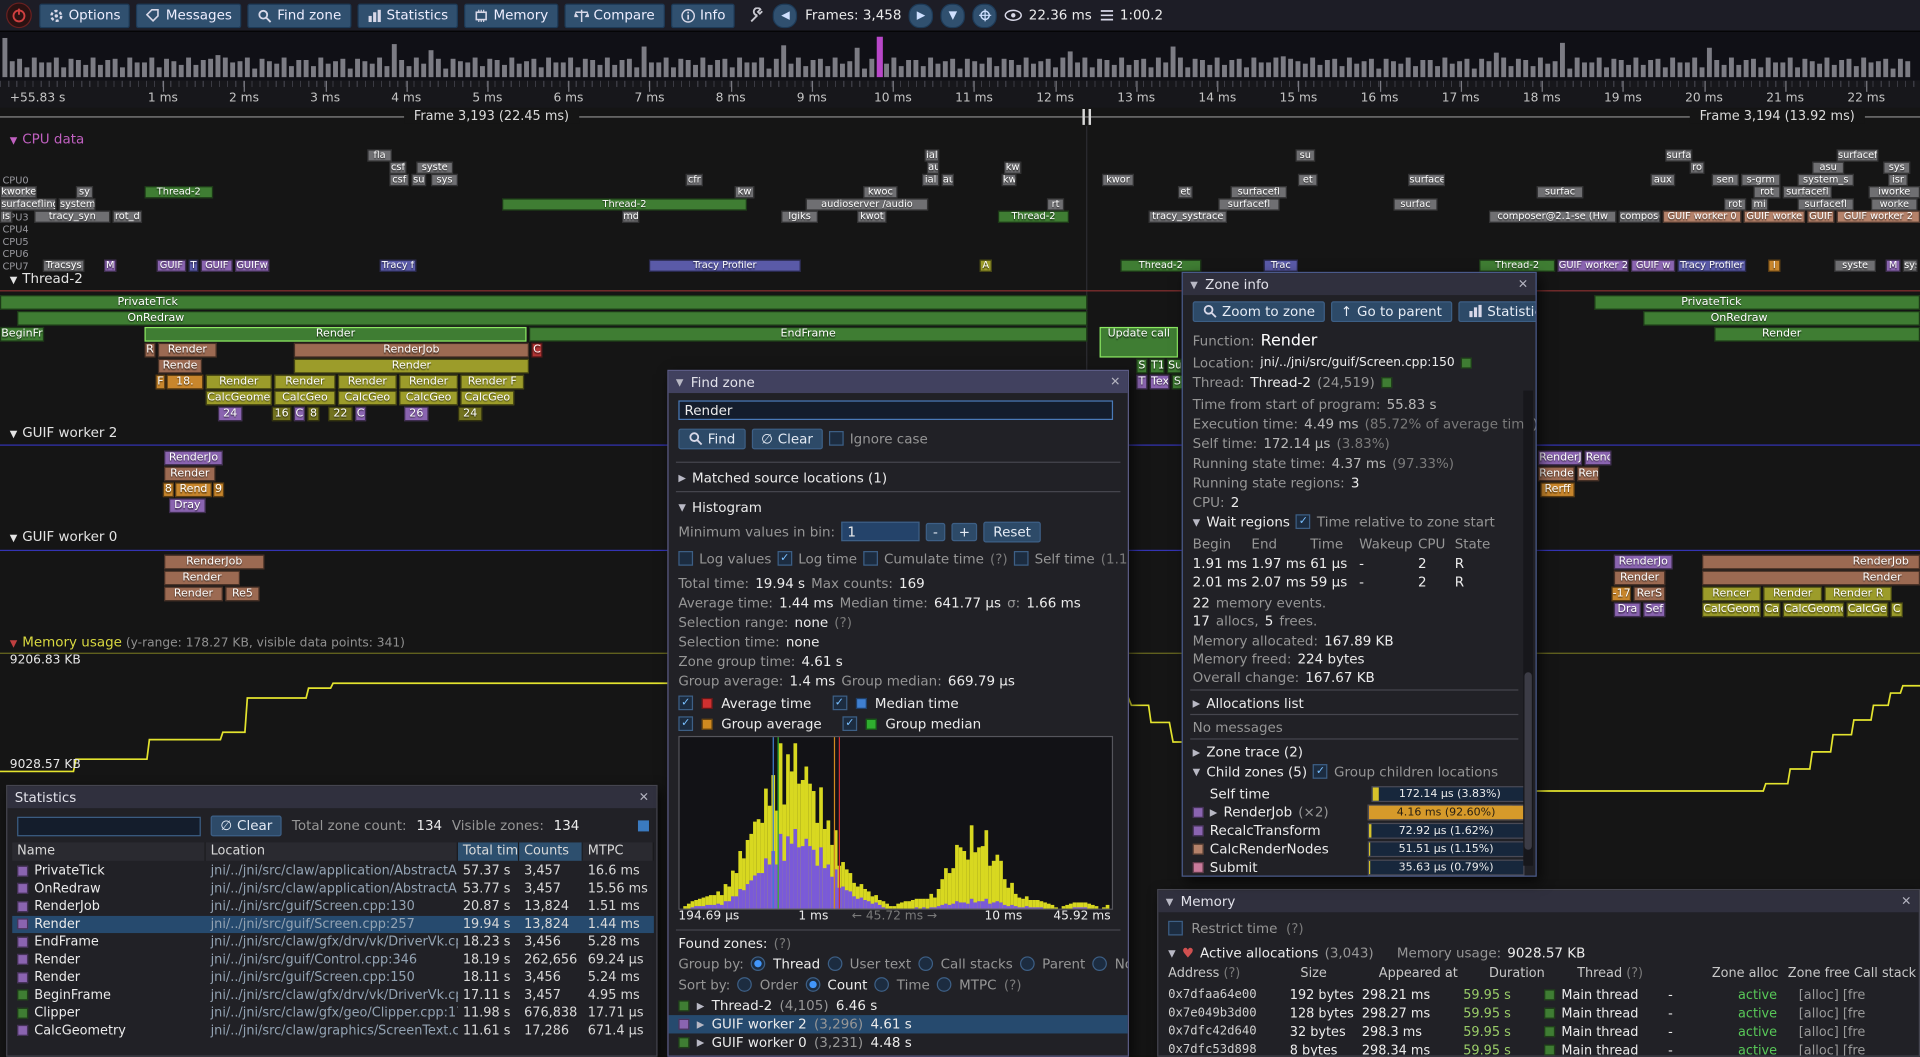 The height and width of the screenshot is (1057, 1920). Describe the element at coordinates (1639, 216) in the screenshot. I see `timeline-zone: composer@` at that location.